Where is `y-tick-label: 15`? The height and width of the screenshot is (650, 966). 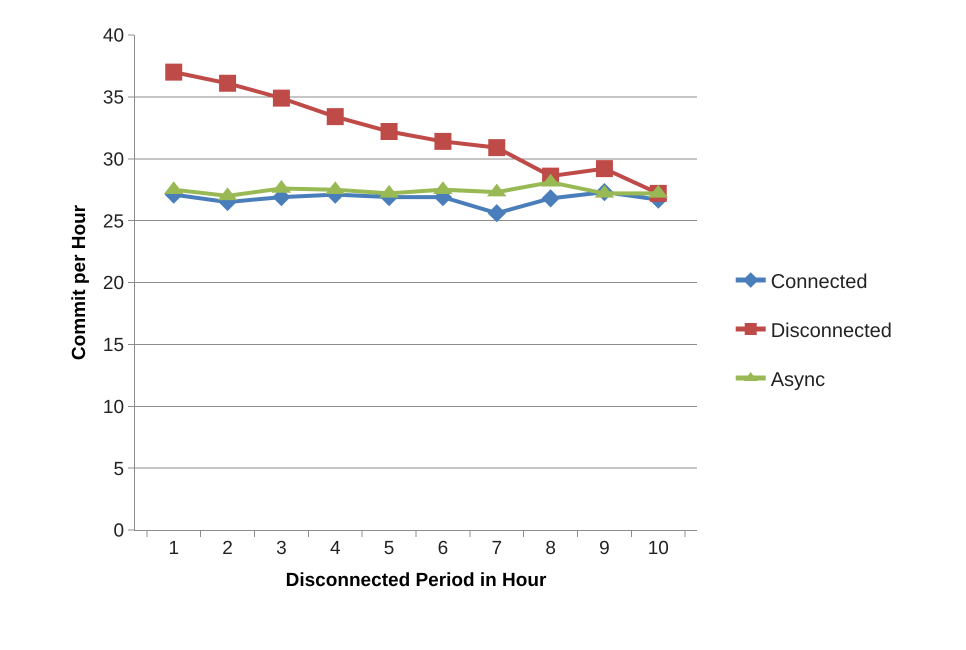
y-tick-label: 15 is located at coordinates (113, 345).